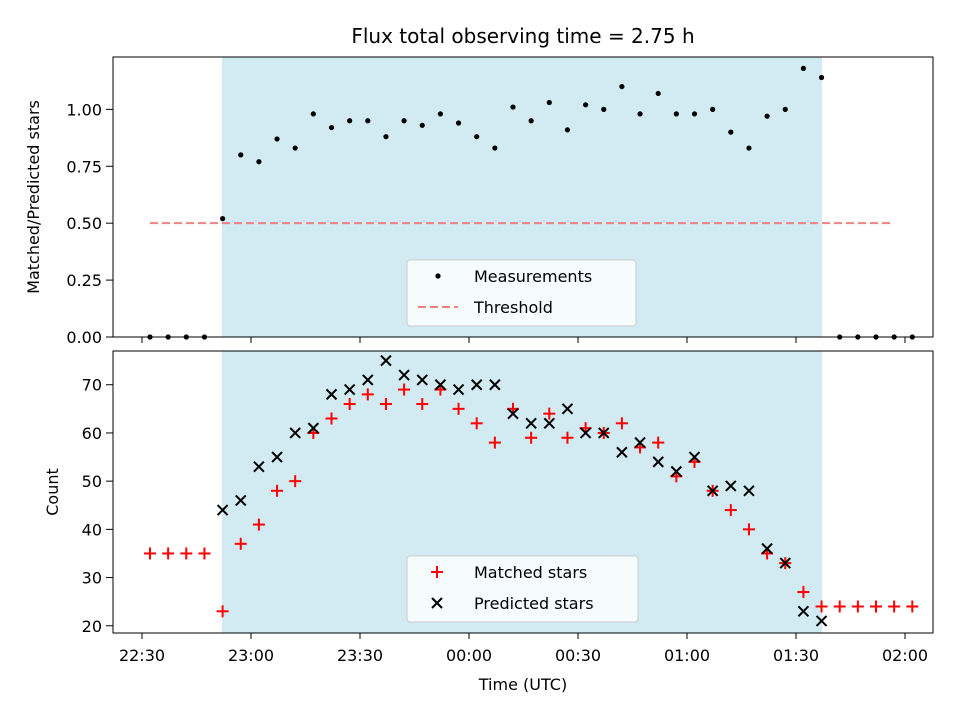  Describe the element at coordinates (92, 385) in the screenshot. I see `bottom-y-tick-label: 70` at that location.